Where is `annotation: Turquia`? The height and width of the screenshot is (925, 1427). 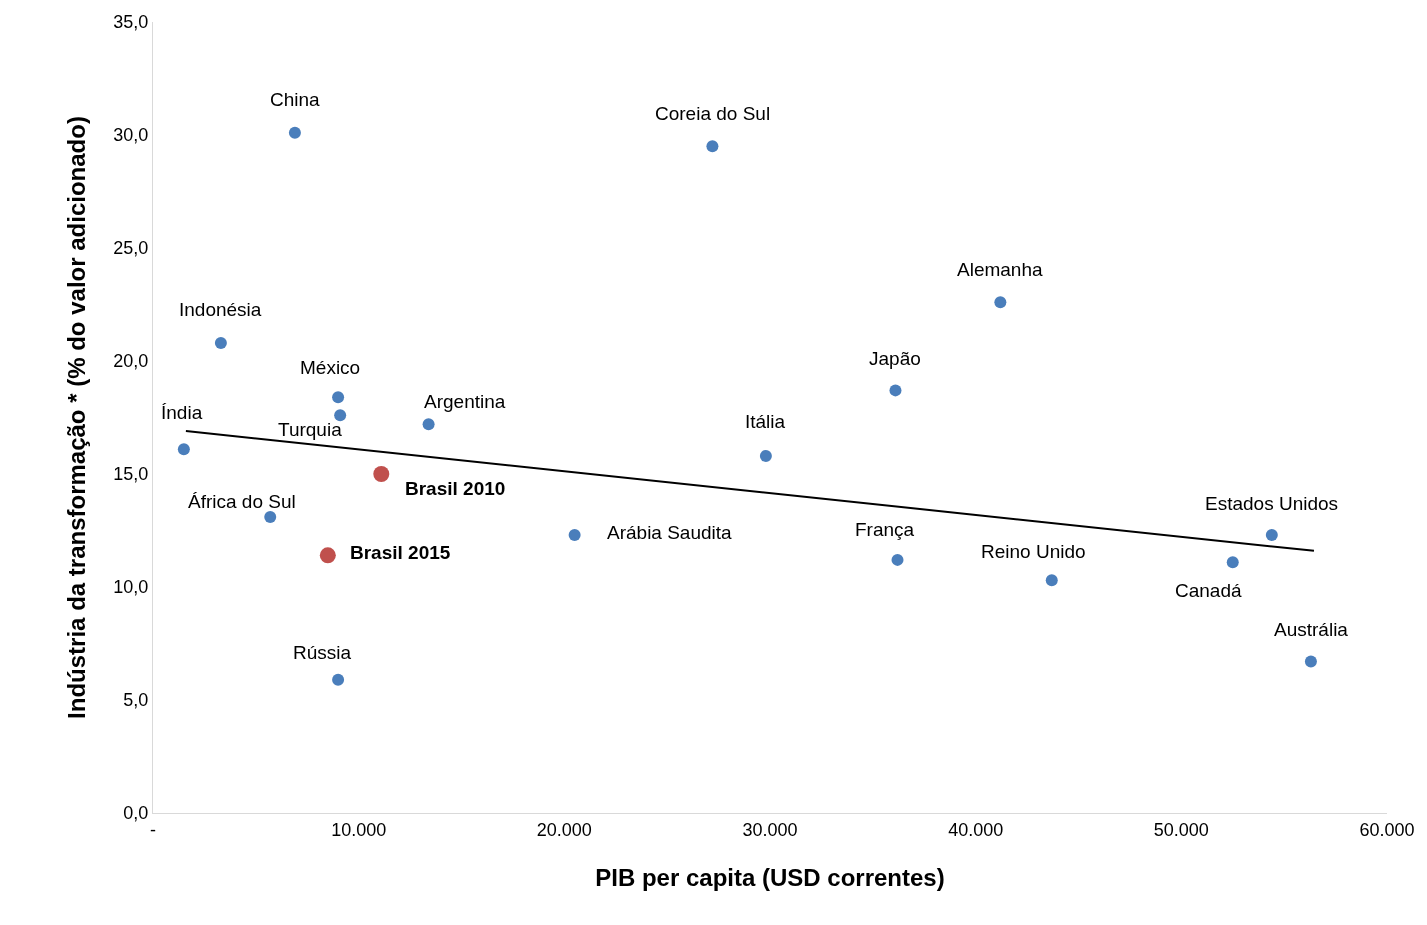 annotation: Turquia is located at coordinates (310, 429).